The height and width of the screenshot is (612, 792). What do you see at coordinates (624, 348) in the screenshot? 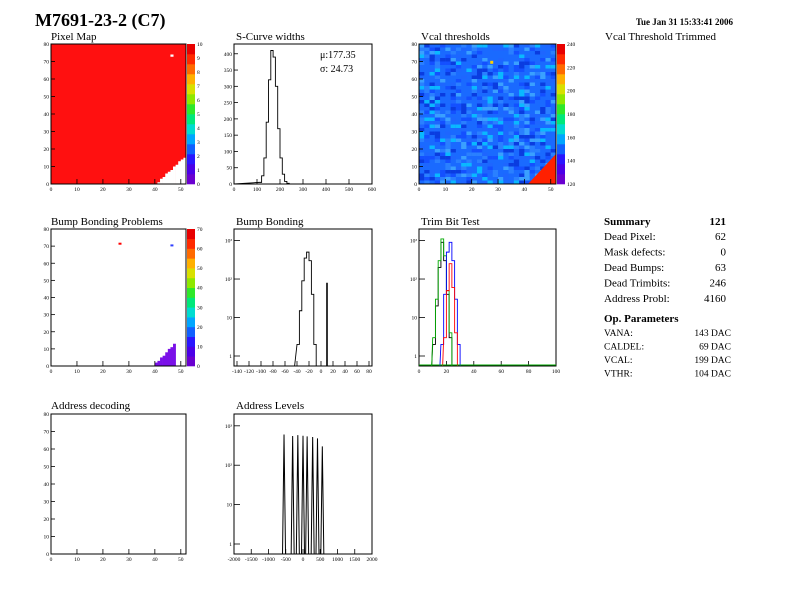
I see `op-param-label: CALDEL:` at bounding box center [624, 348].